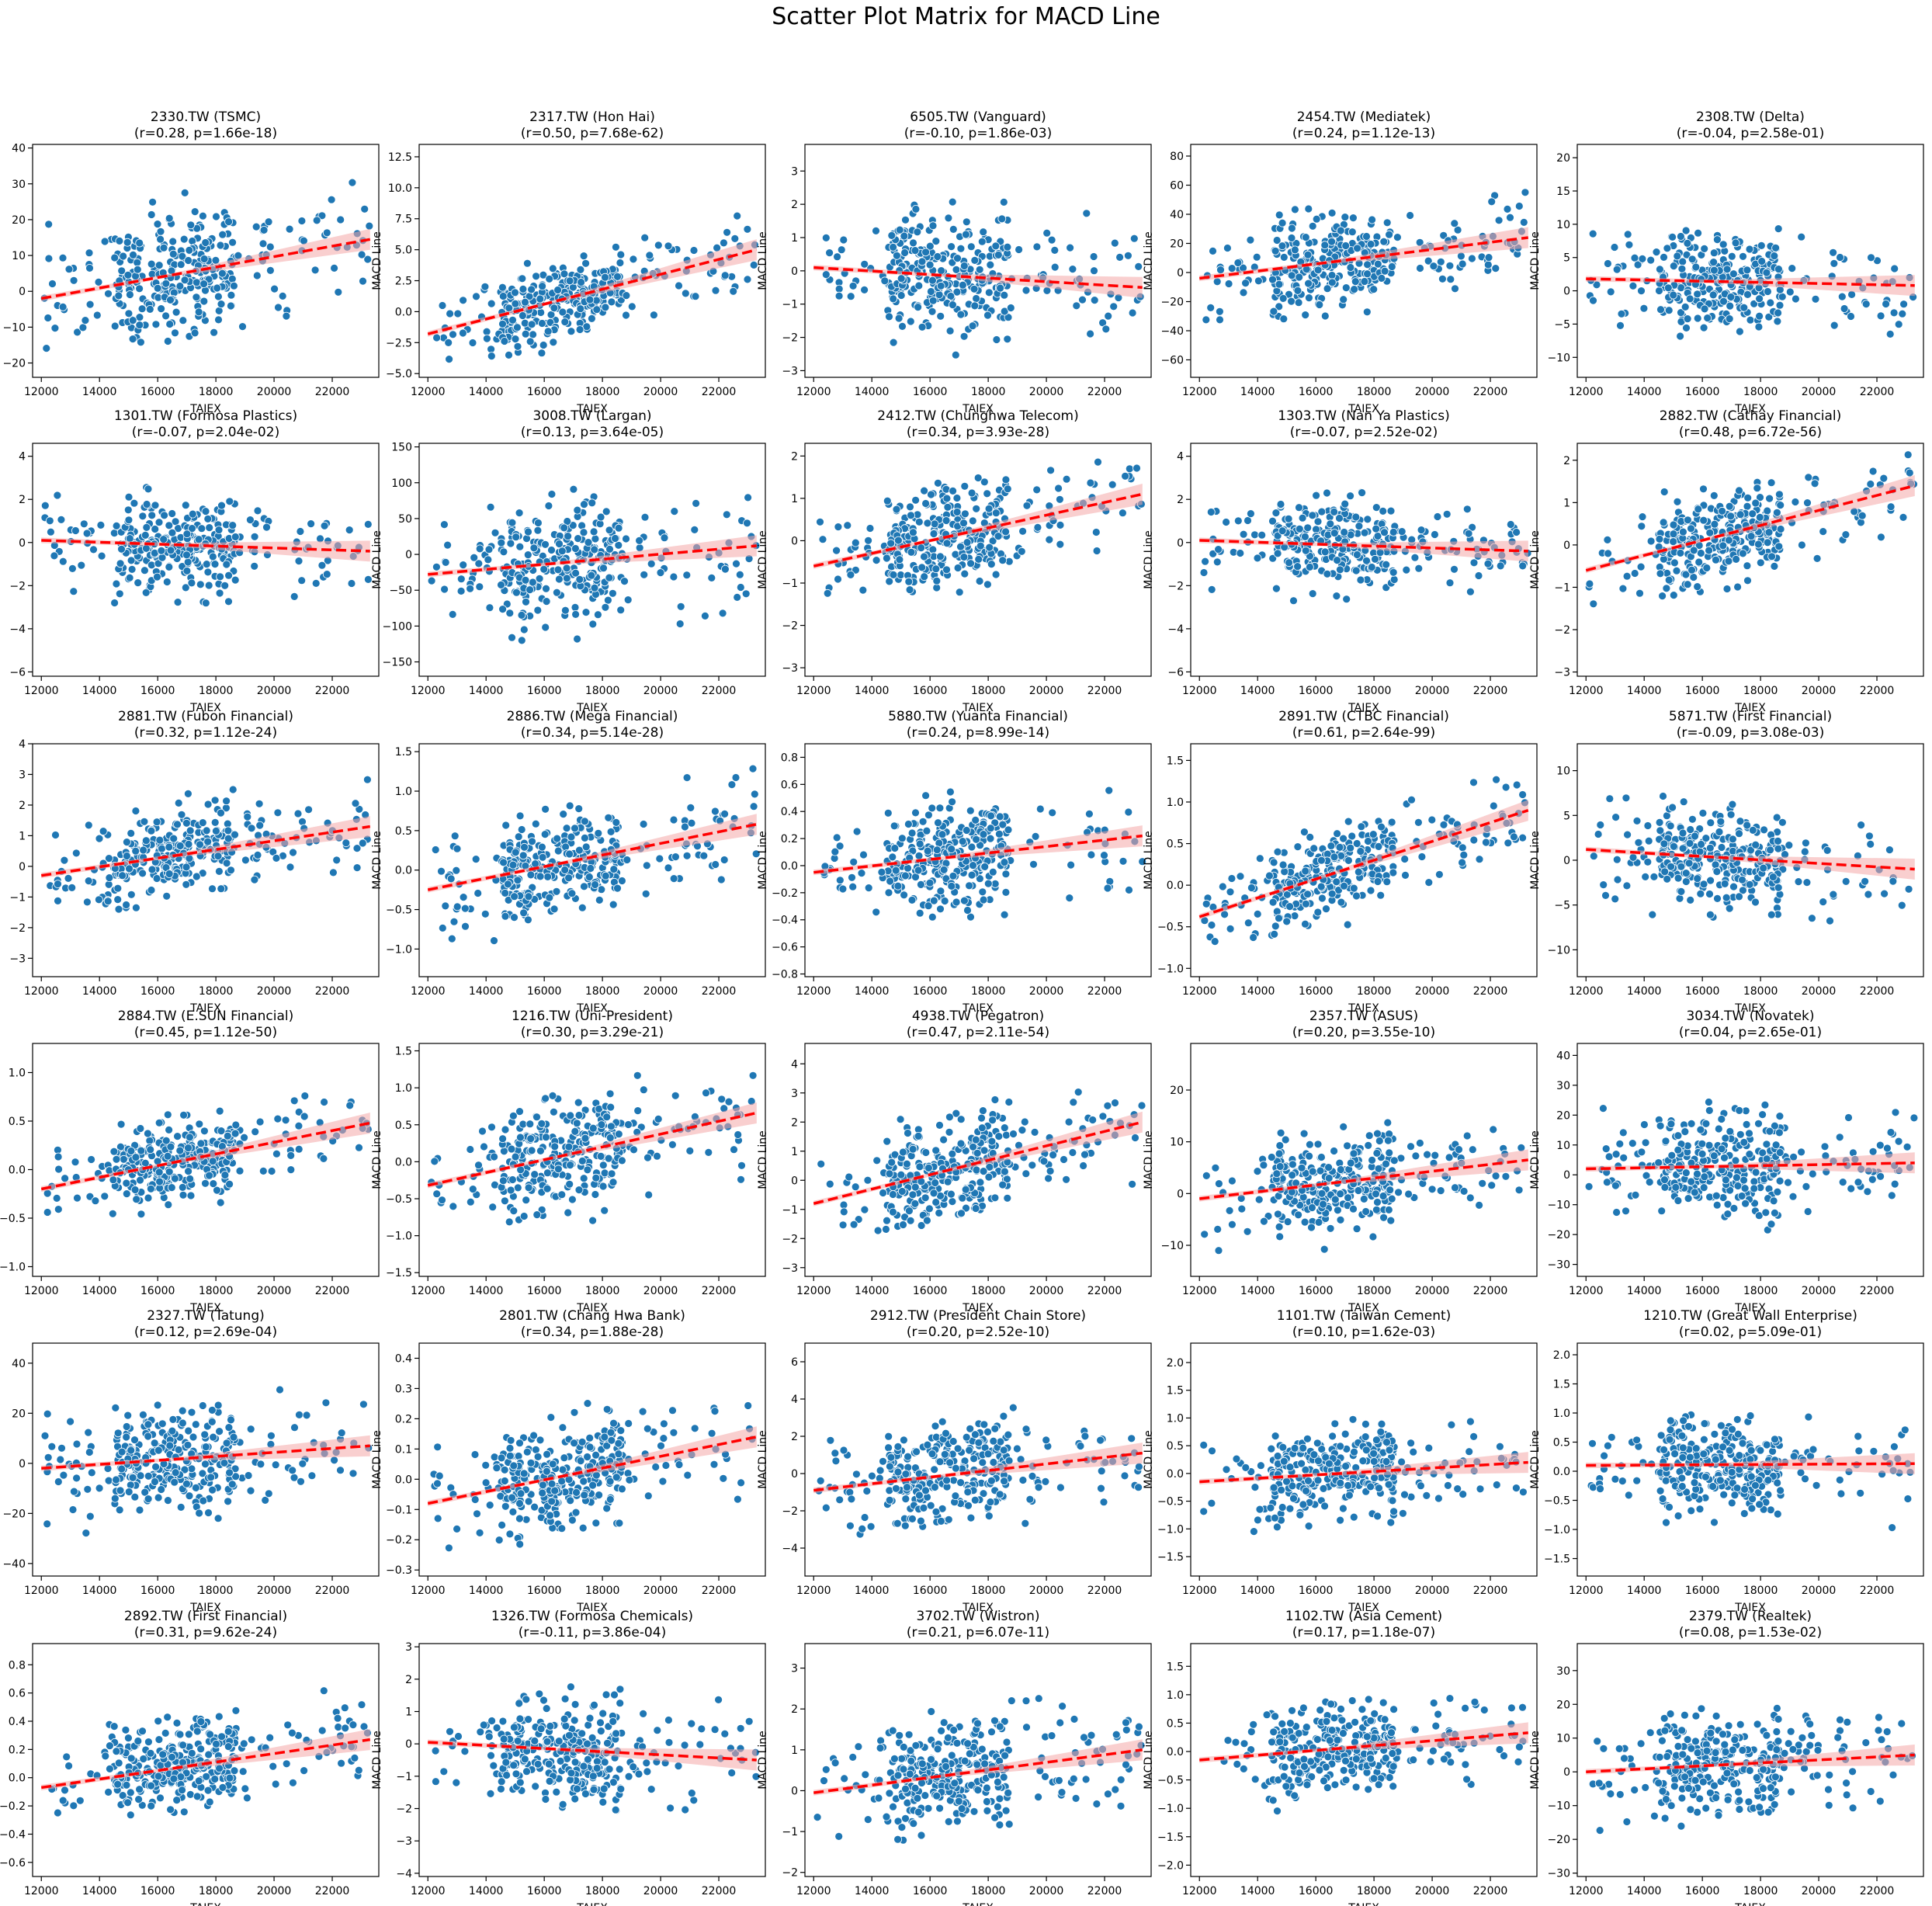 This screenshot has width=1932, height=1906. I want to click on subplot-title: 1303.TW (Nan Ya Plastics), so click(1364, 416).